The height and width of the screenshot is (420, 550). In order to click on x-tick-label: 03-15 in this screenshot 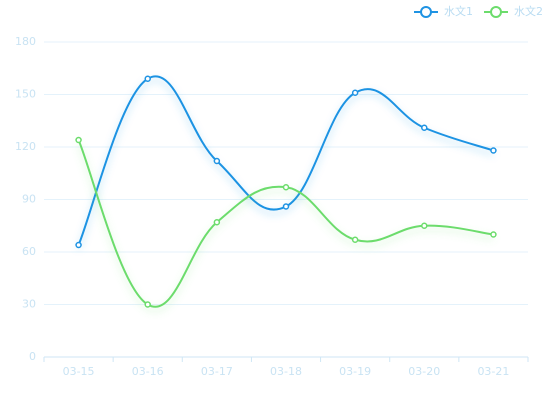, I will do `click(79, 371)`.